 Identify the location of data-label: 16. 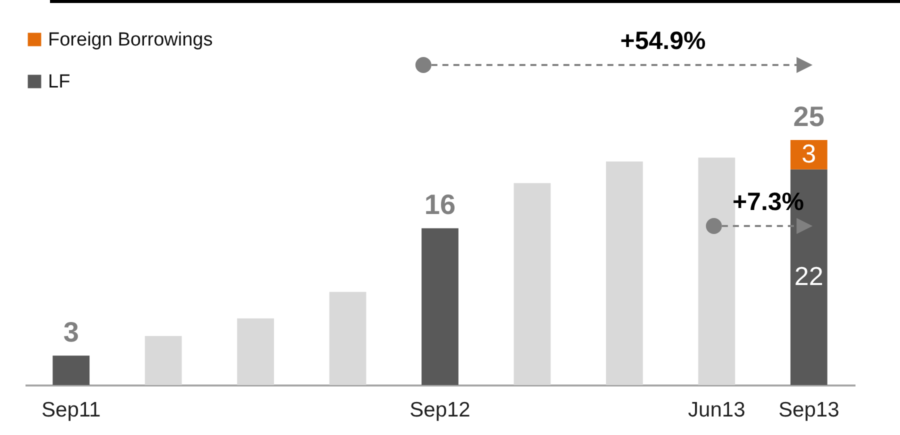
(440, 204).